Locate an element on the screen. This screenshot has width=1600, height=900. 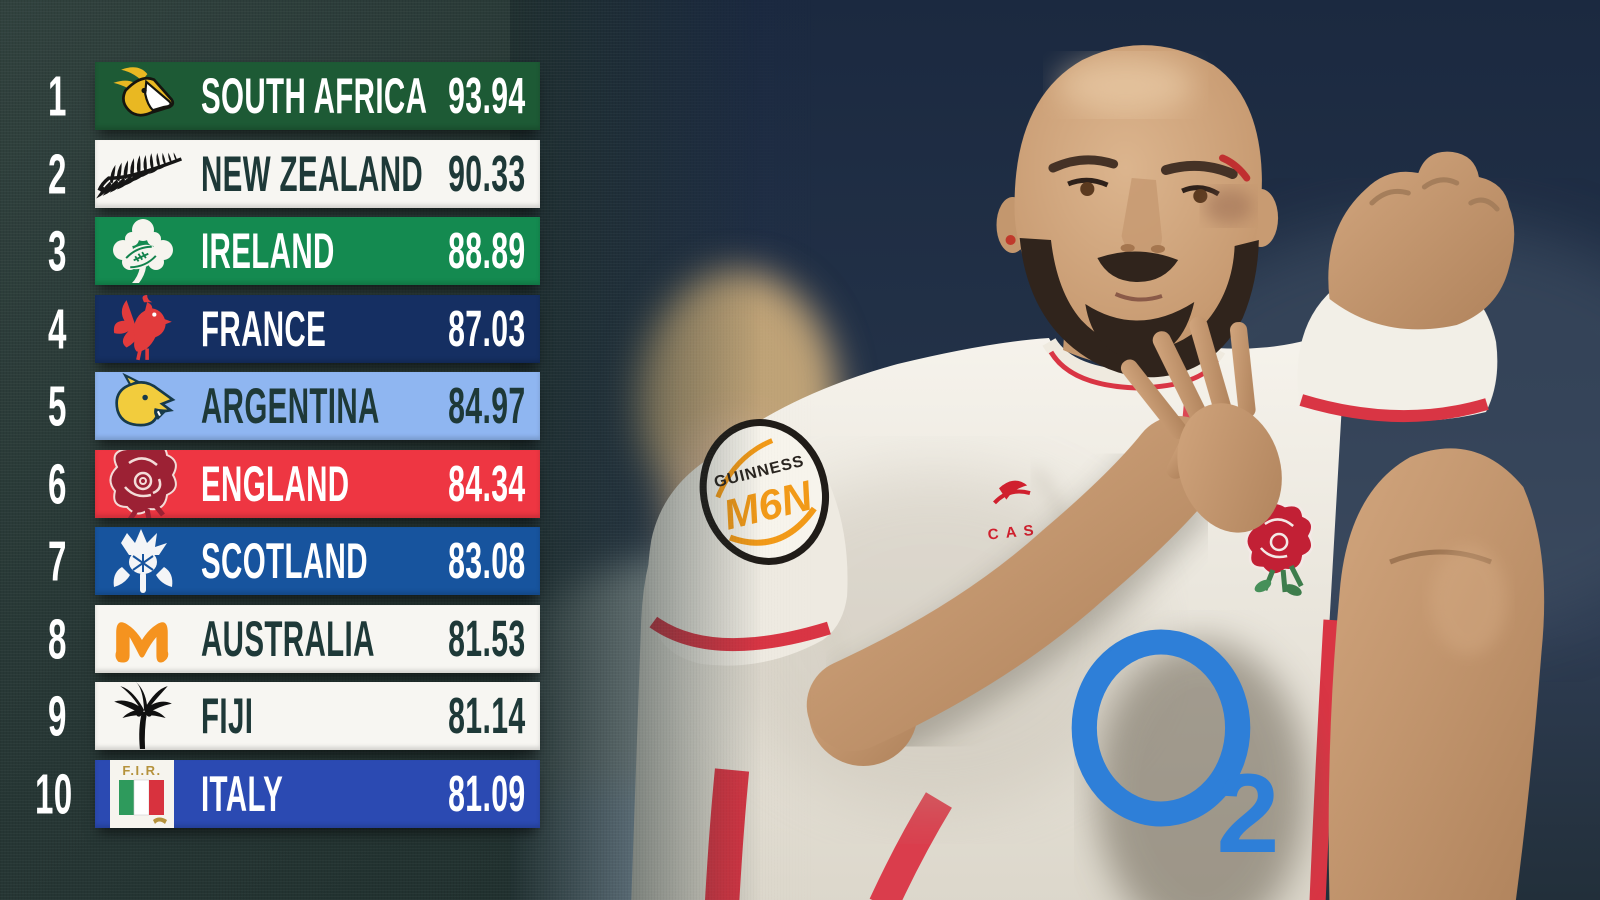
team-bar: SOUTH AFRICA 93.94 is located at coordinates (317, 96).